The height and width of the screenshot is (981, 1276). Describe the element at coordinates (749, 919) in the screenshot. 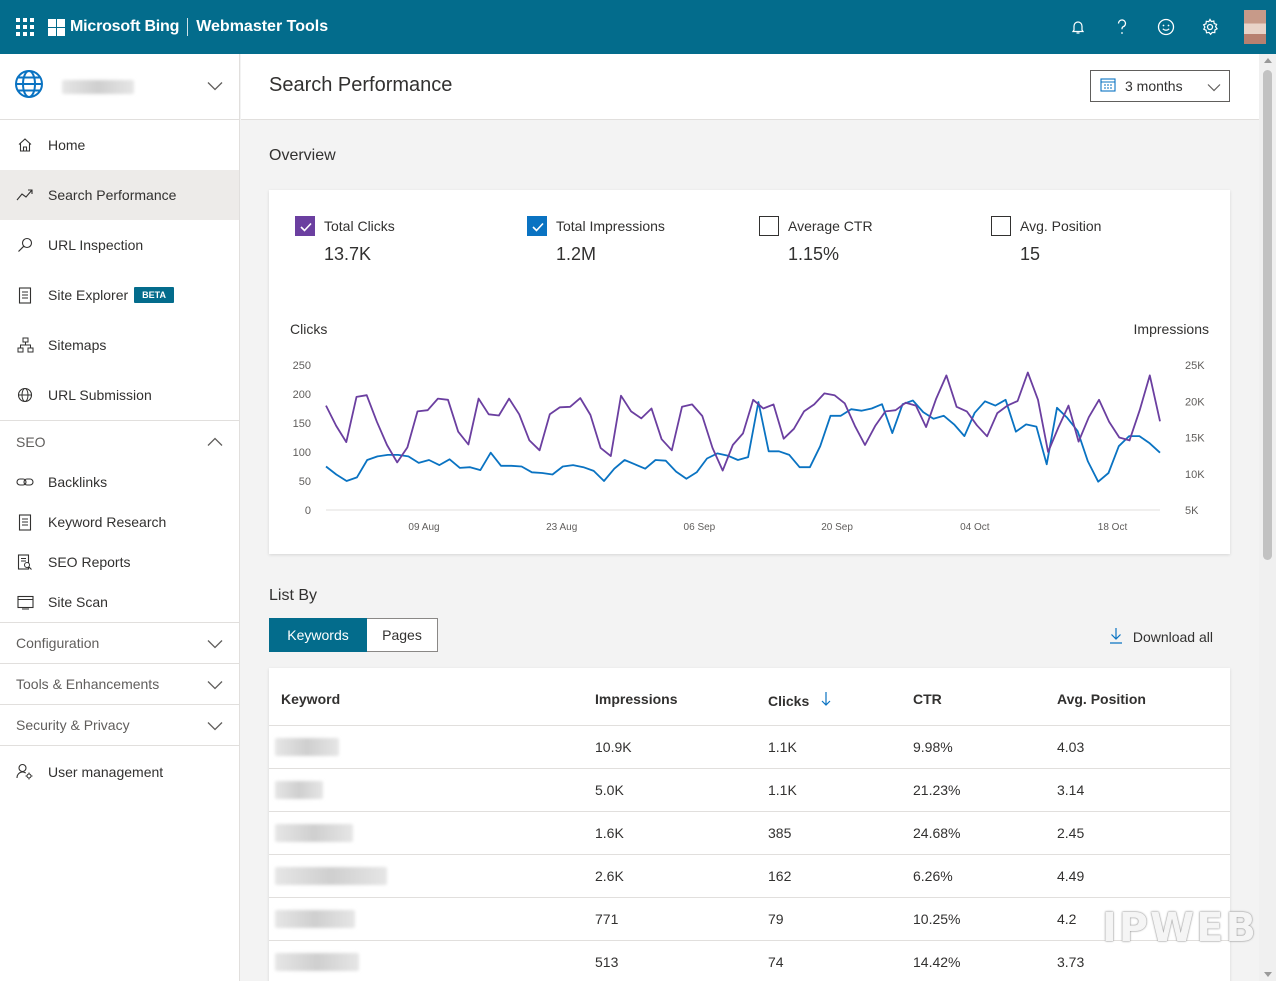

I see `table-row: 771 79 10.25% 4.2` at that location.